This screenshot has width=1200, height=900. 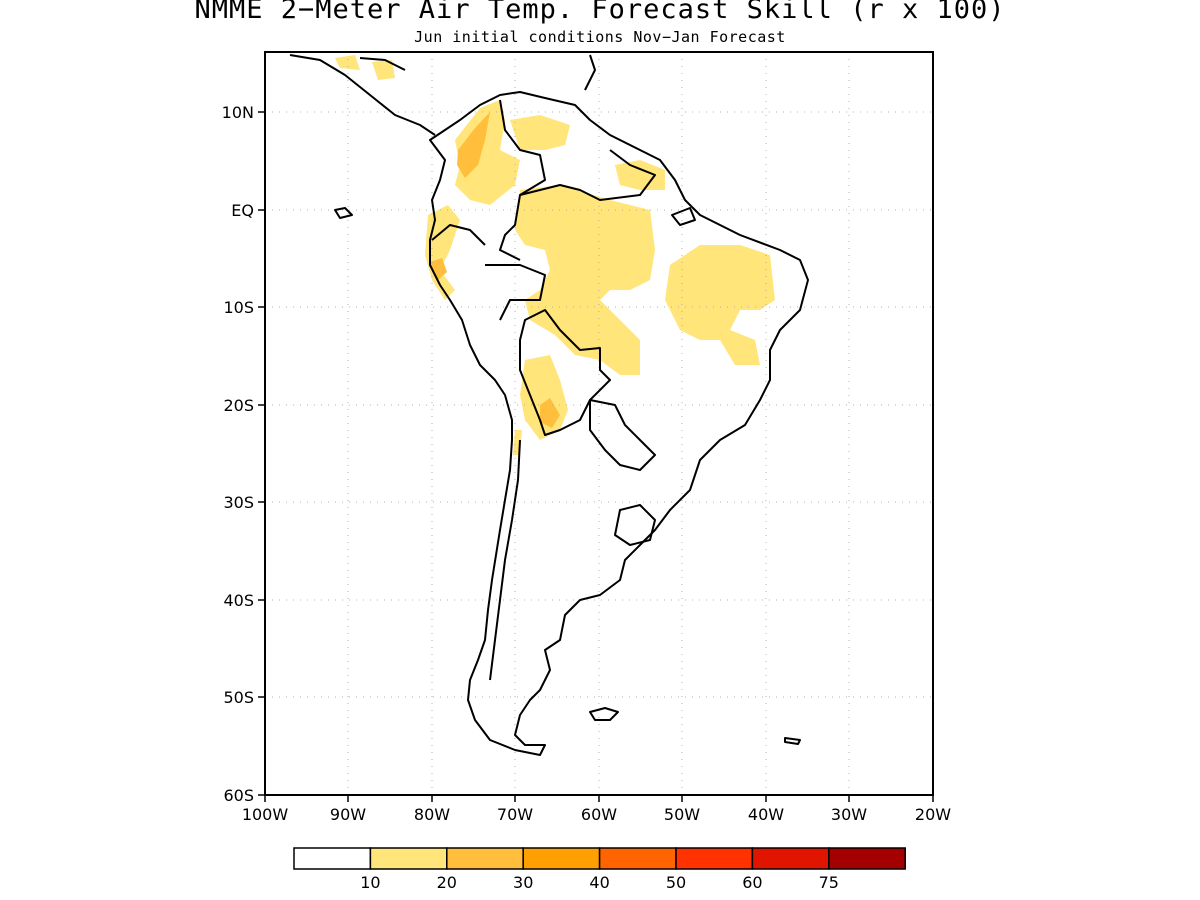 What do you see at coordinates (432, 814) in the screenshot?
I see `lon-label-80w: 80W` at bounding box center [432, 814].